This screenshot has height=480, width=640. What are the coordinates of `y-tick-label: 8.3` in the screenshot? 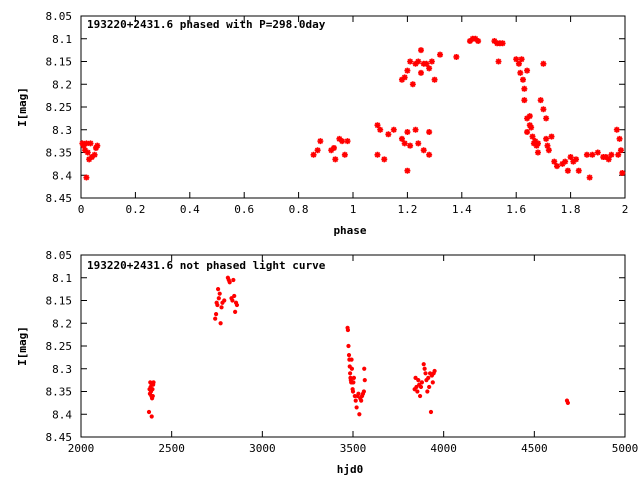 It's located at (62, 369).